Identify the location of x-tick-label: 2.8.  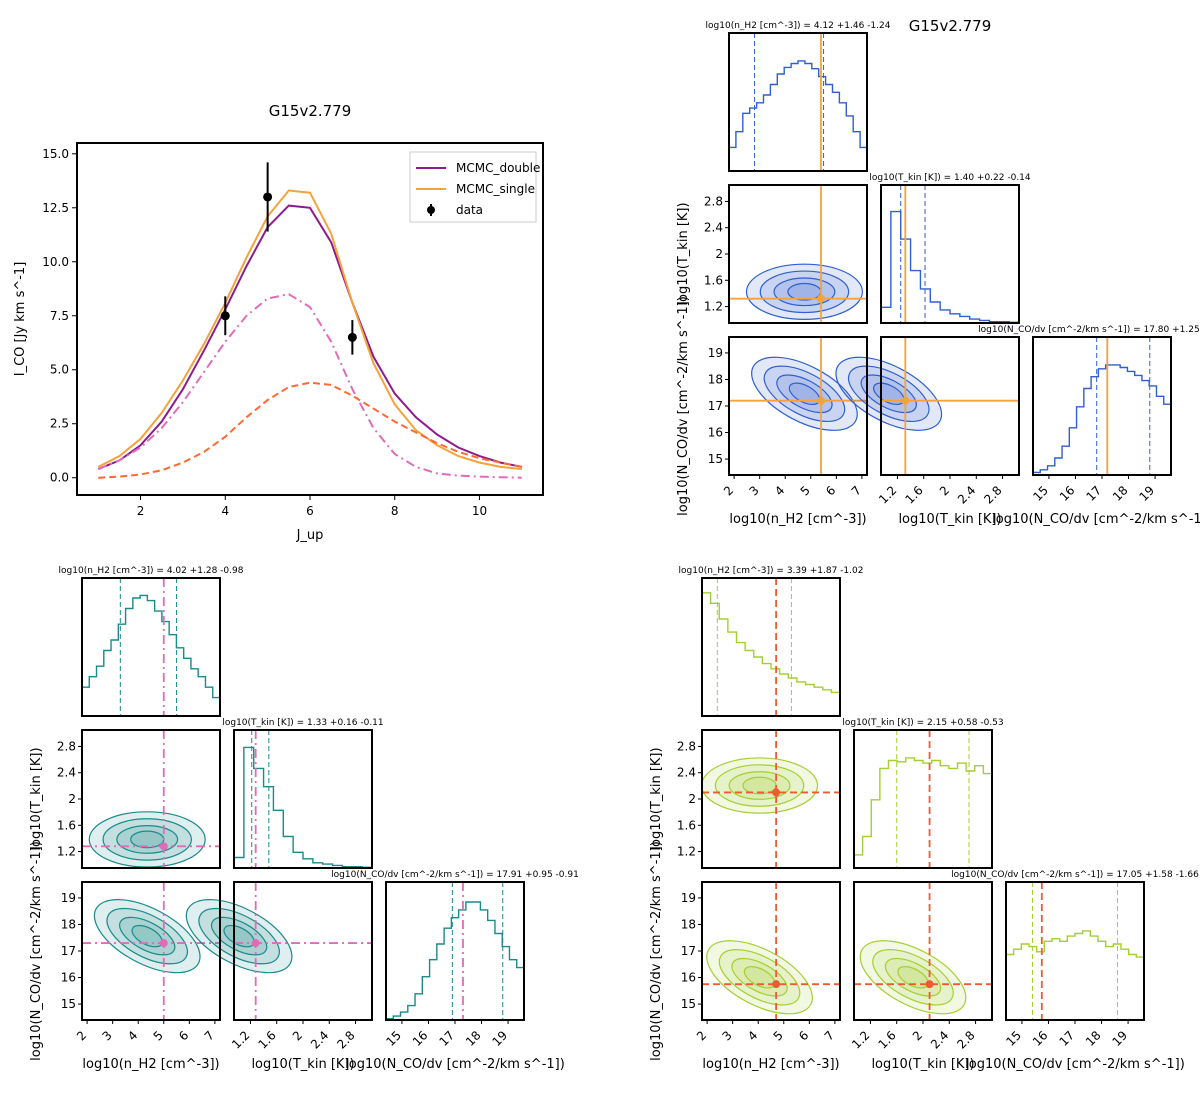
(965, 1039).